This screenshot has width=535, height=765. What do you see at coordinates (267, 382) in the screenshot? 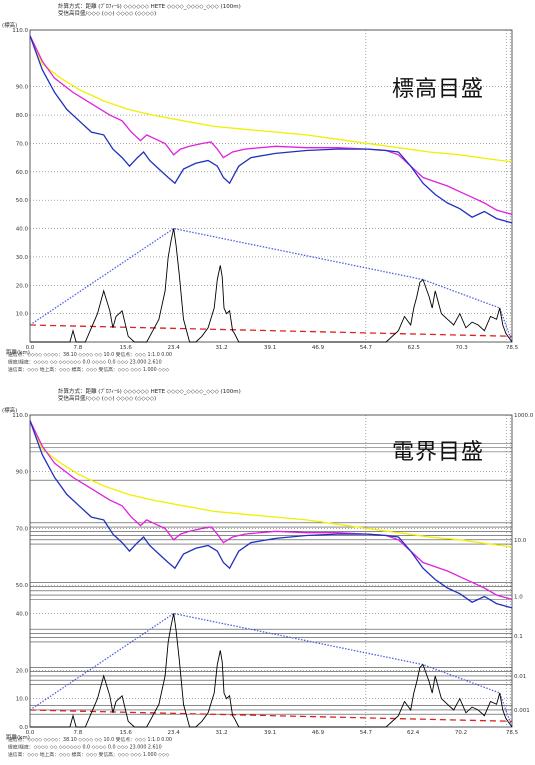
I see `panel-separator` at bounding box center [267, 382].